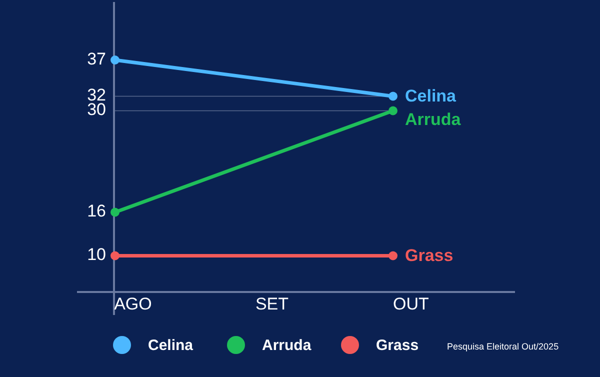  I want to click on text: Celina, so click(430, 96).